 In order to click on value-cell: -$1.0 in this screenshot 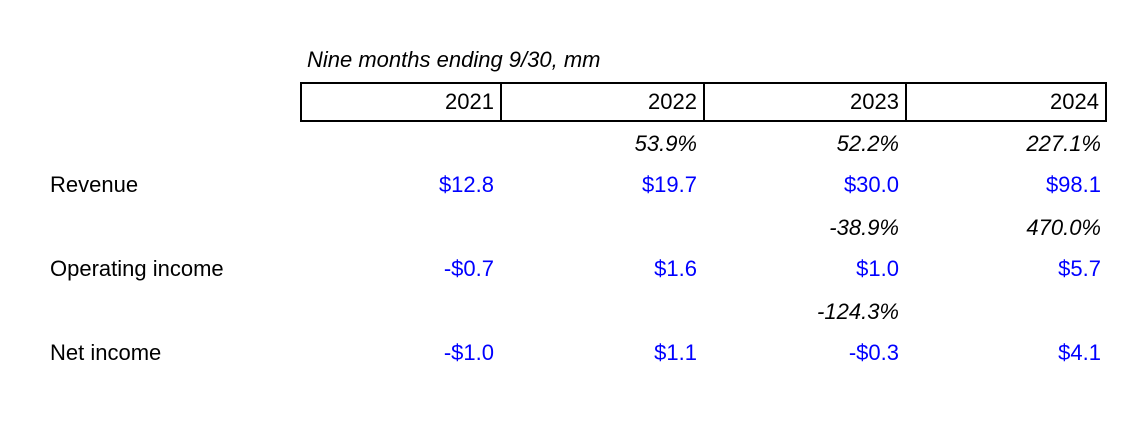, I will do `click(468, 352)`.